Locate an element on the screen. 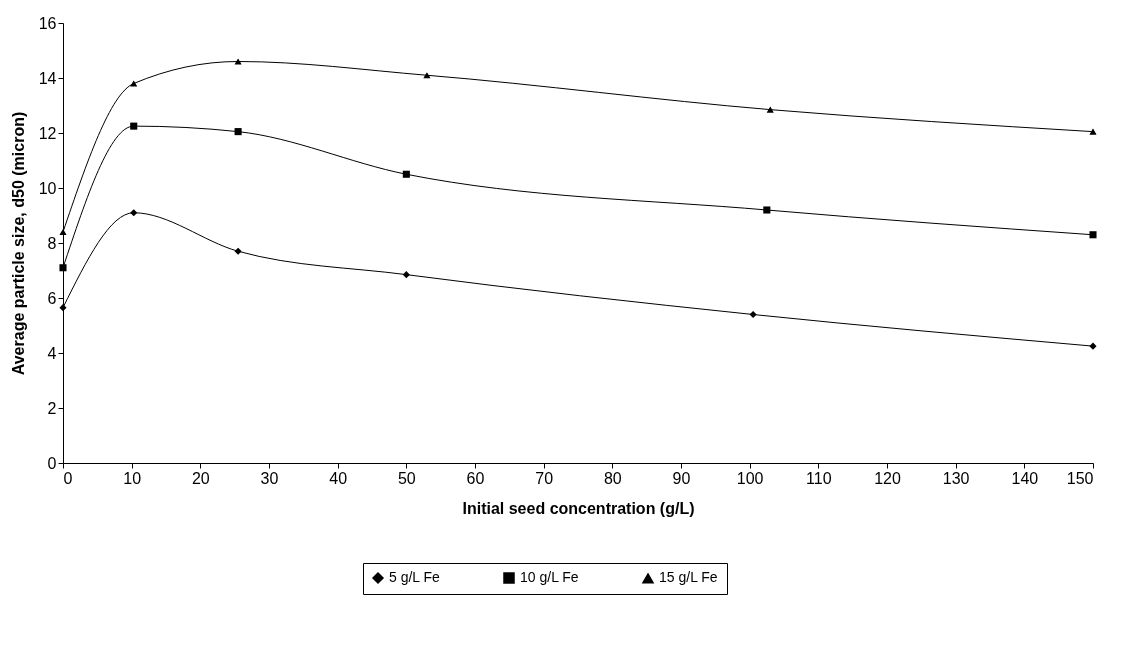  y-tick-label: 10 is located at coordinates (47, 188).